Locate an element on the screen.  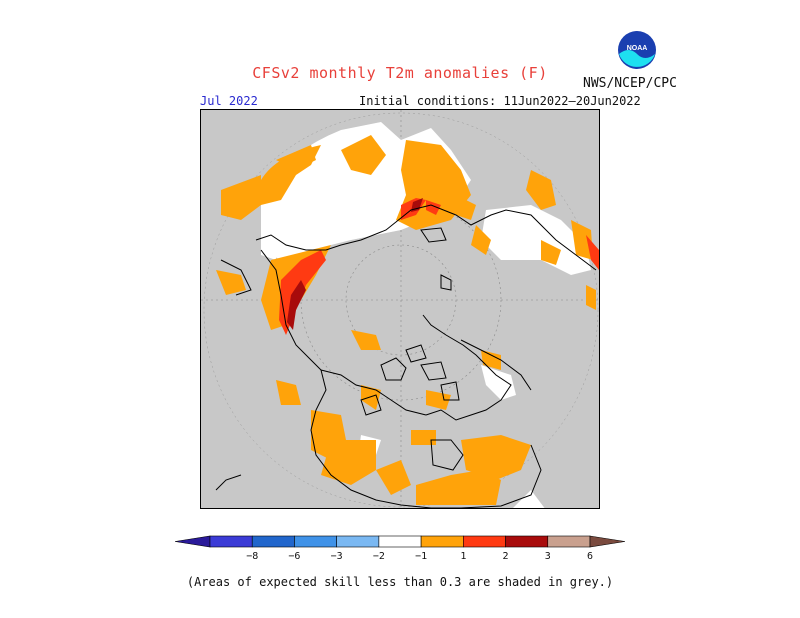
colorbar: −8−6−3−2−112368 is located at coordinates (404, 548).